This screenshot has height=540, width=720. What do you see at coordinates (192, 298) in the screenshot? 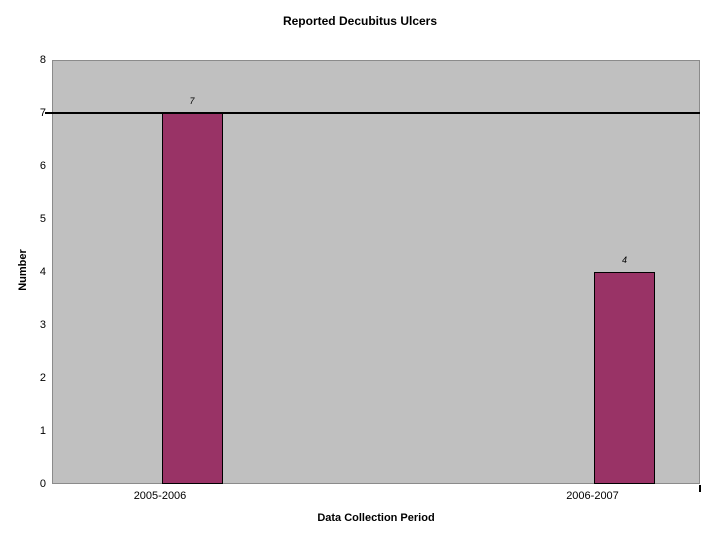
I see `bar-2005-2006` at bounding box center [192, 298].